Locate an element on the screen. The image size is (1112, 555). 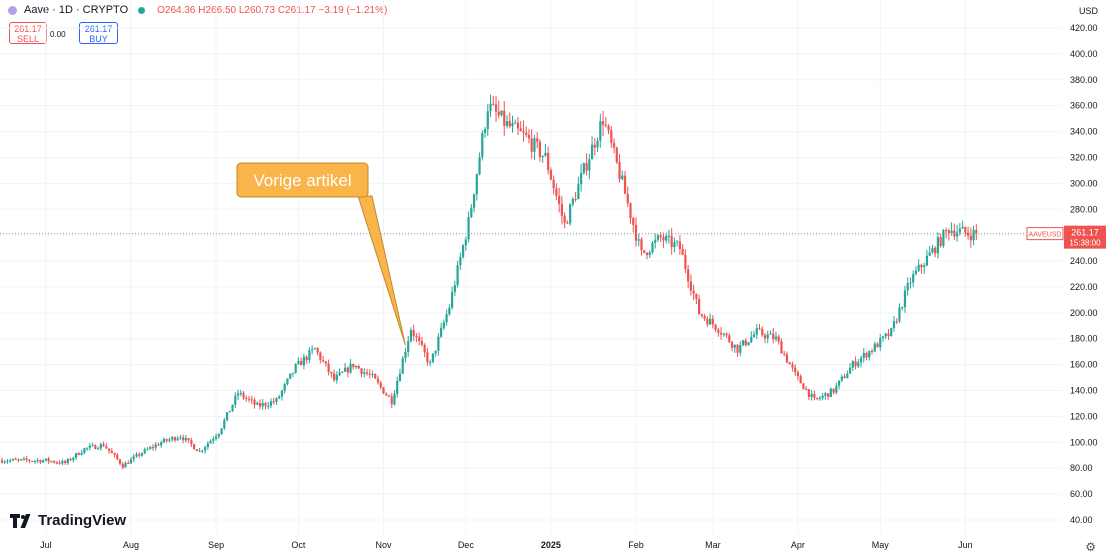
x-tick-label: Jun is located at coordinates (965, 545).